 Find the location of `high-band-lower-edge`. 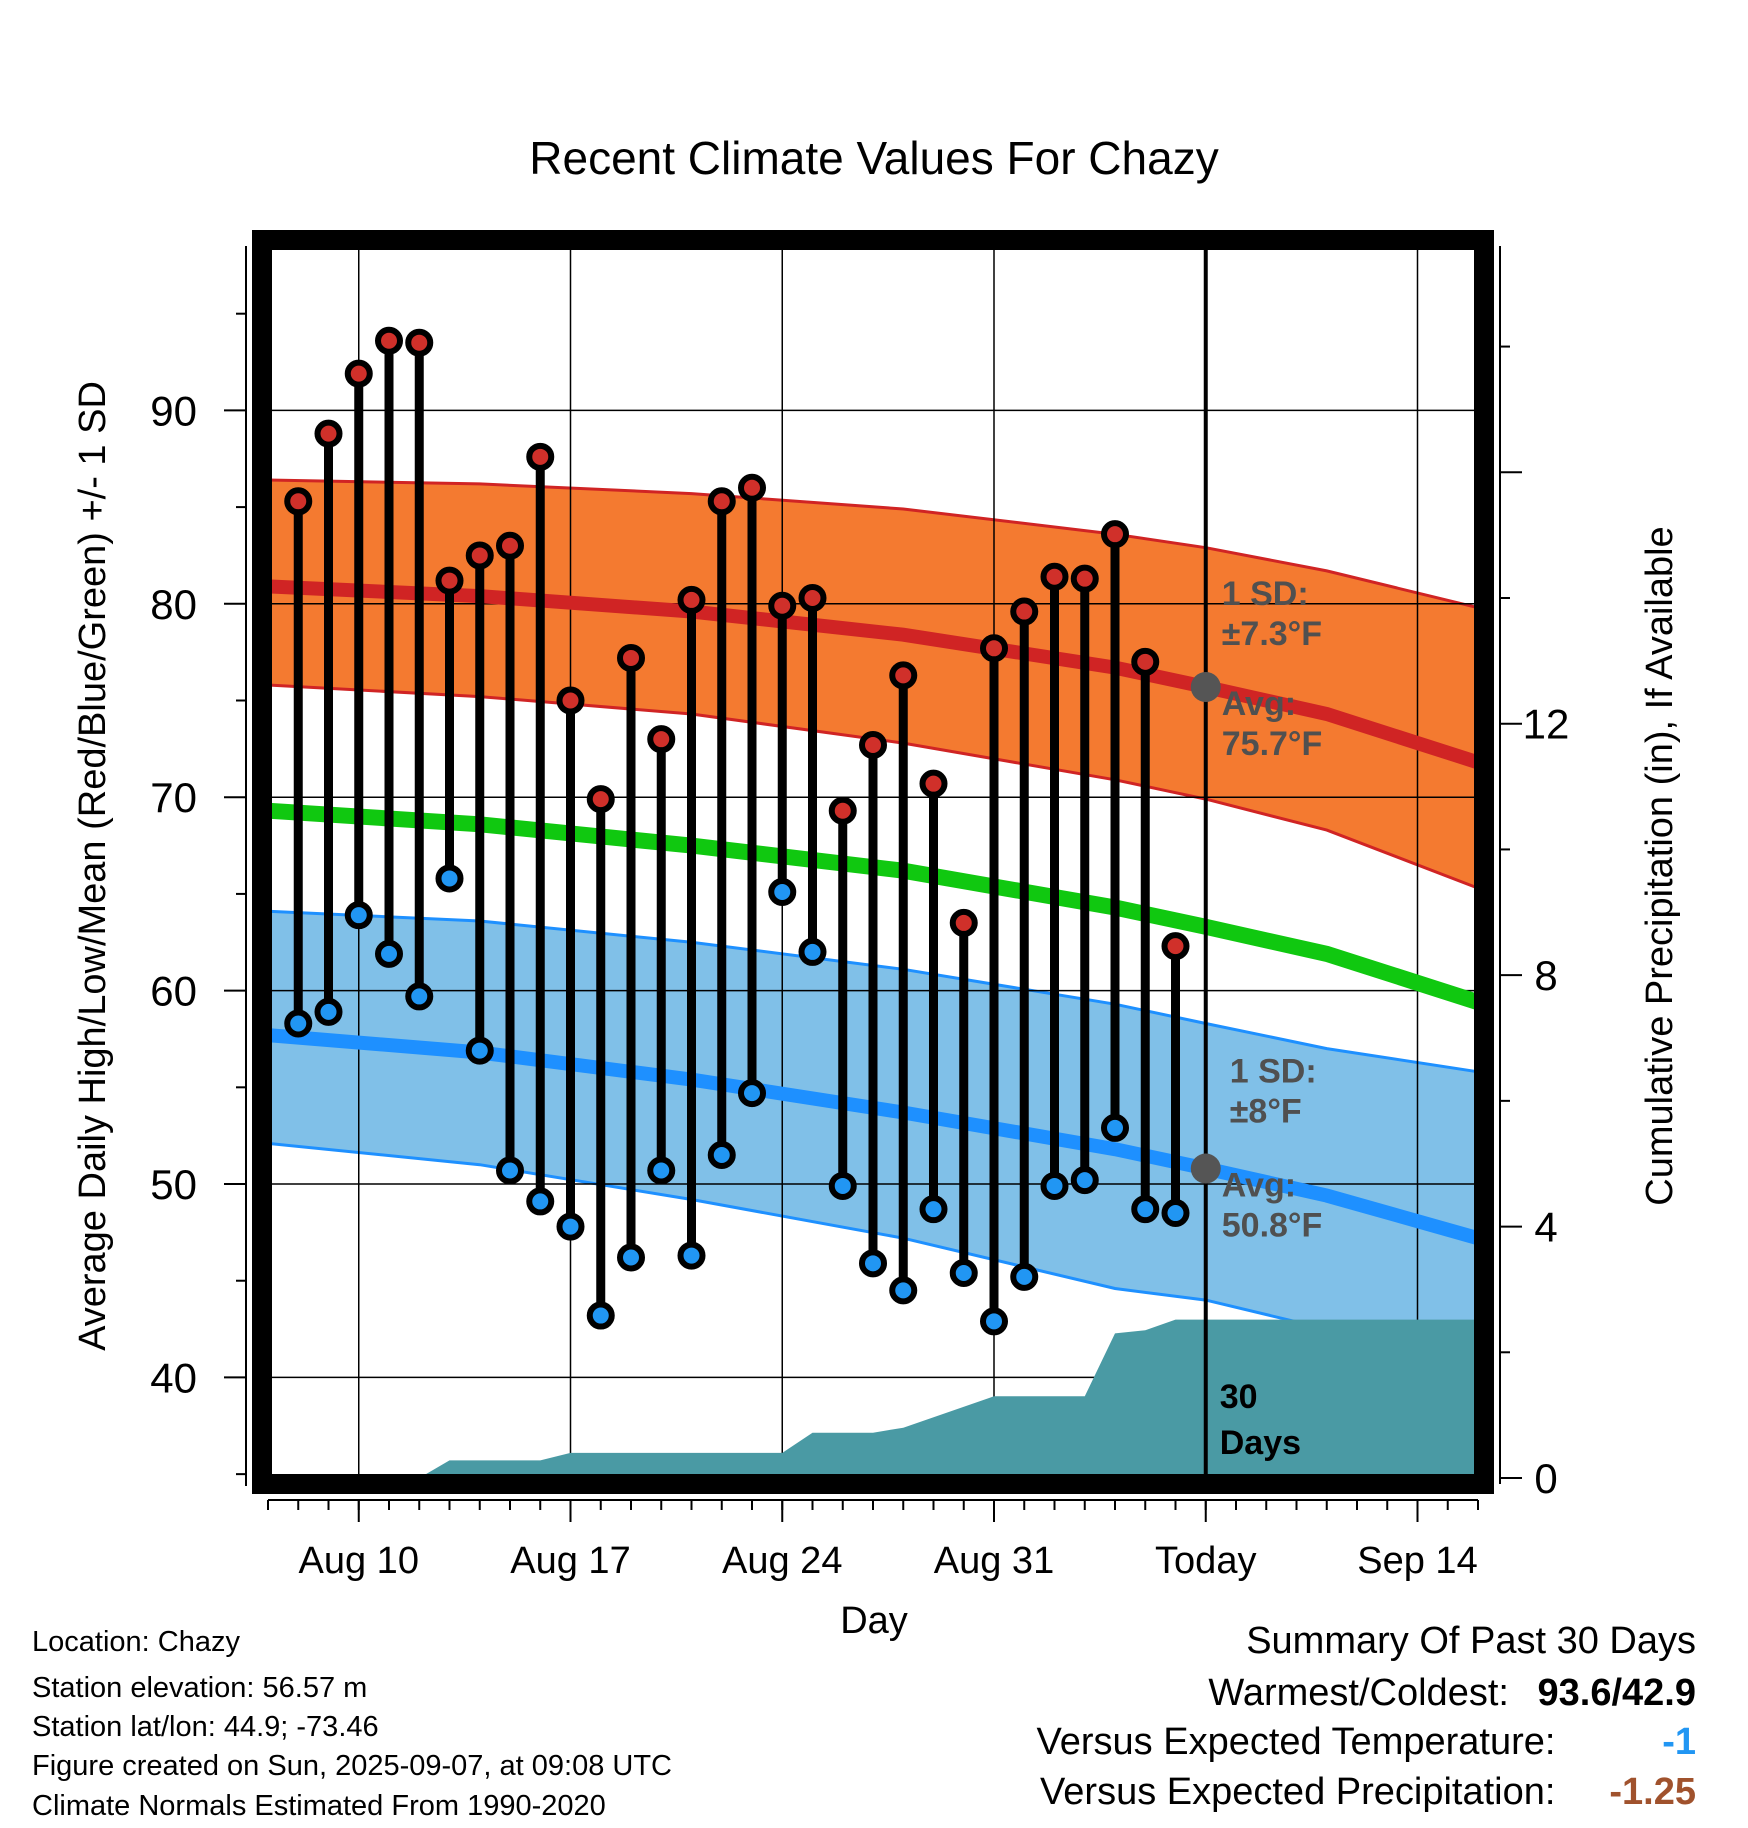

high-band-lower-edge is located at coordinates (873, 786).